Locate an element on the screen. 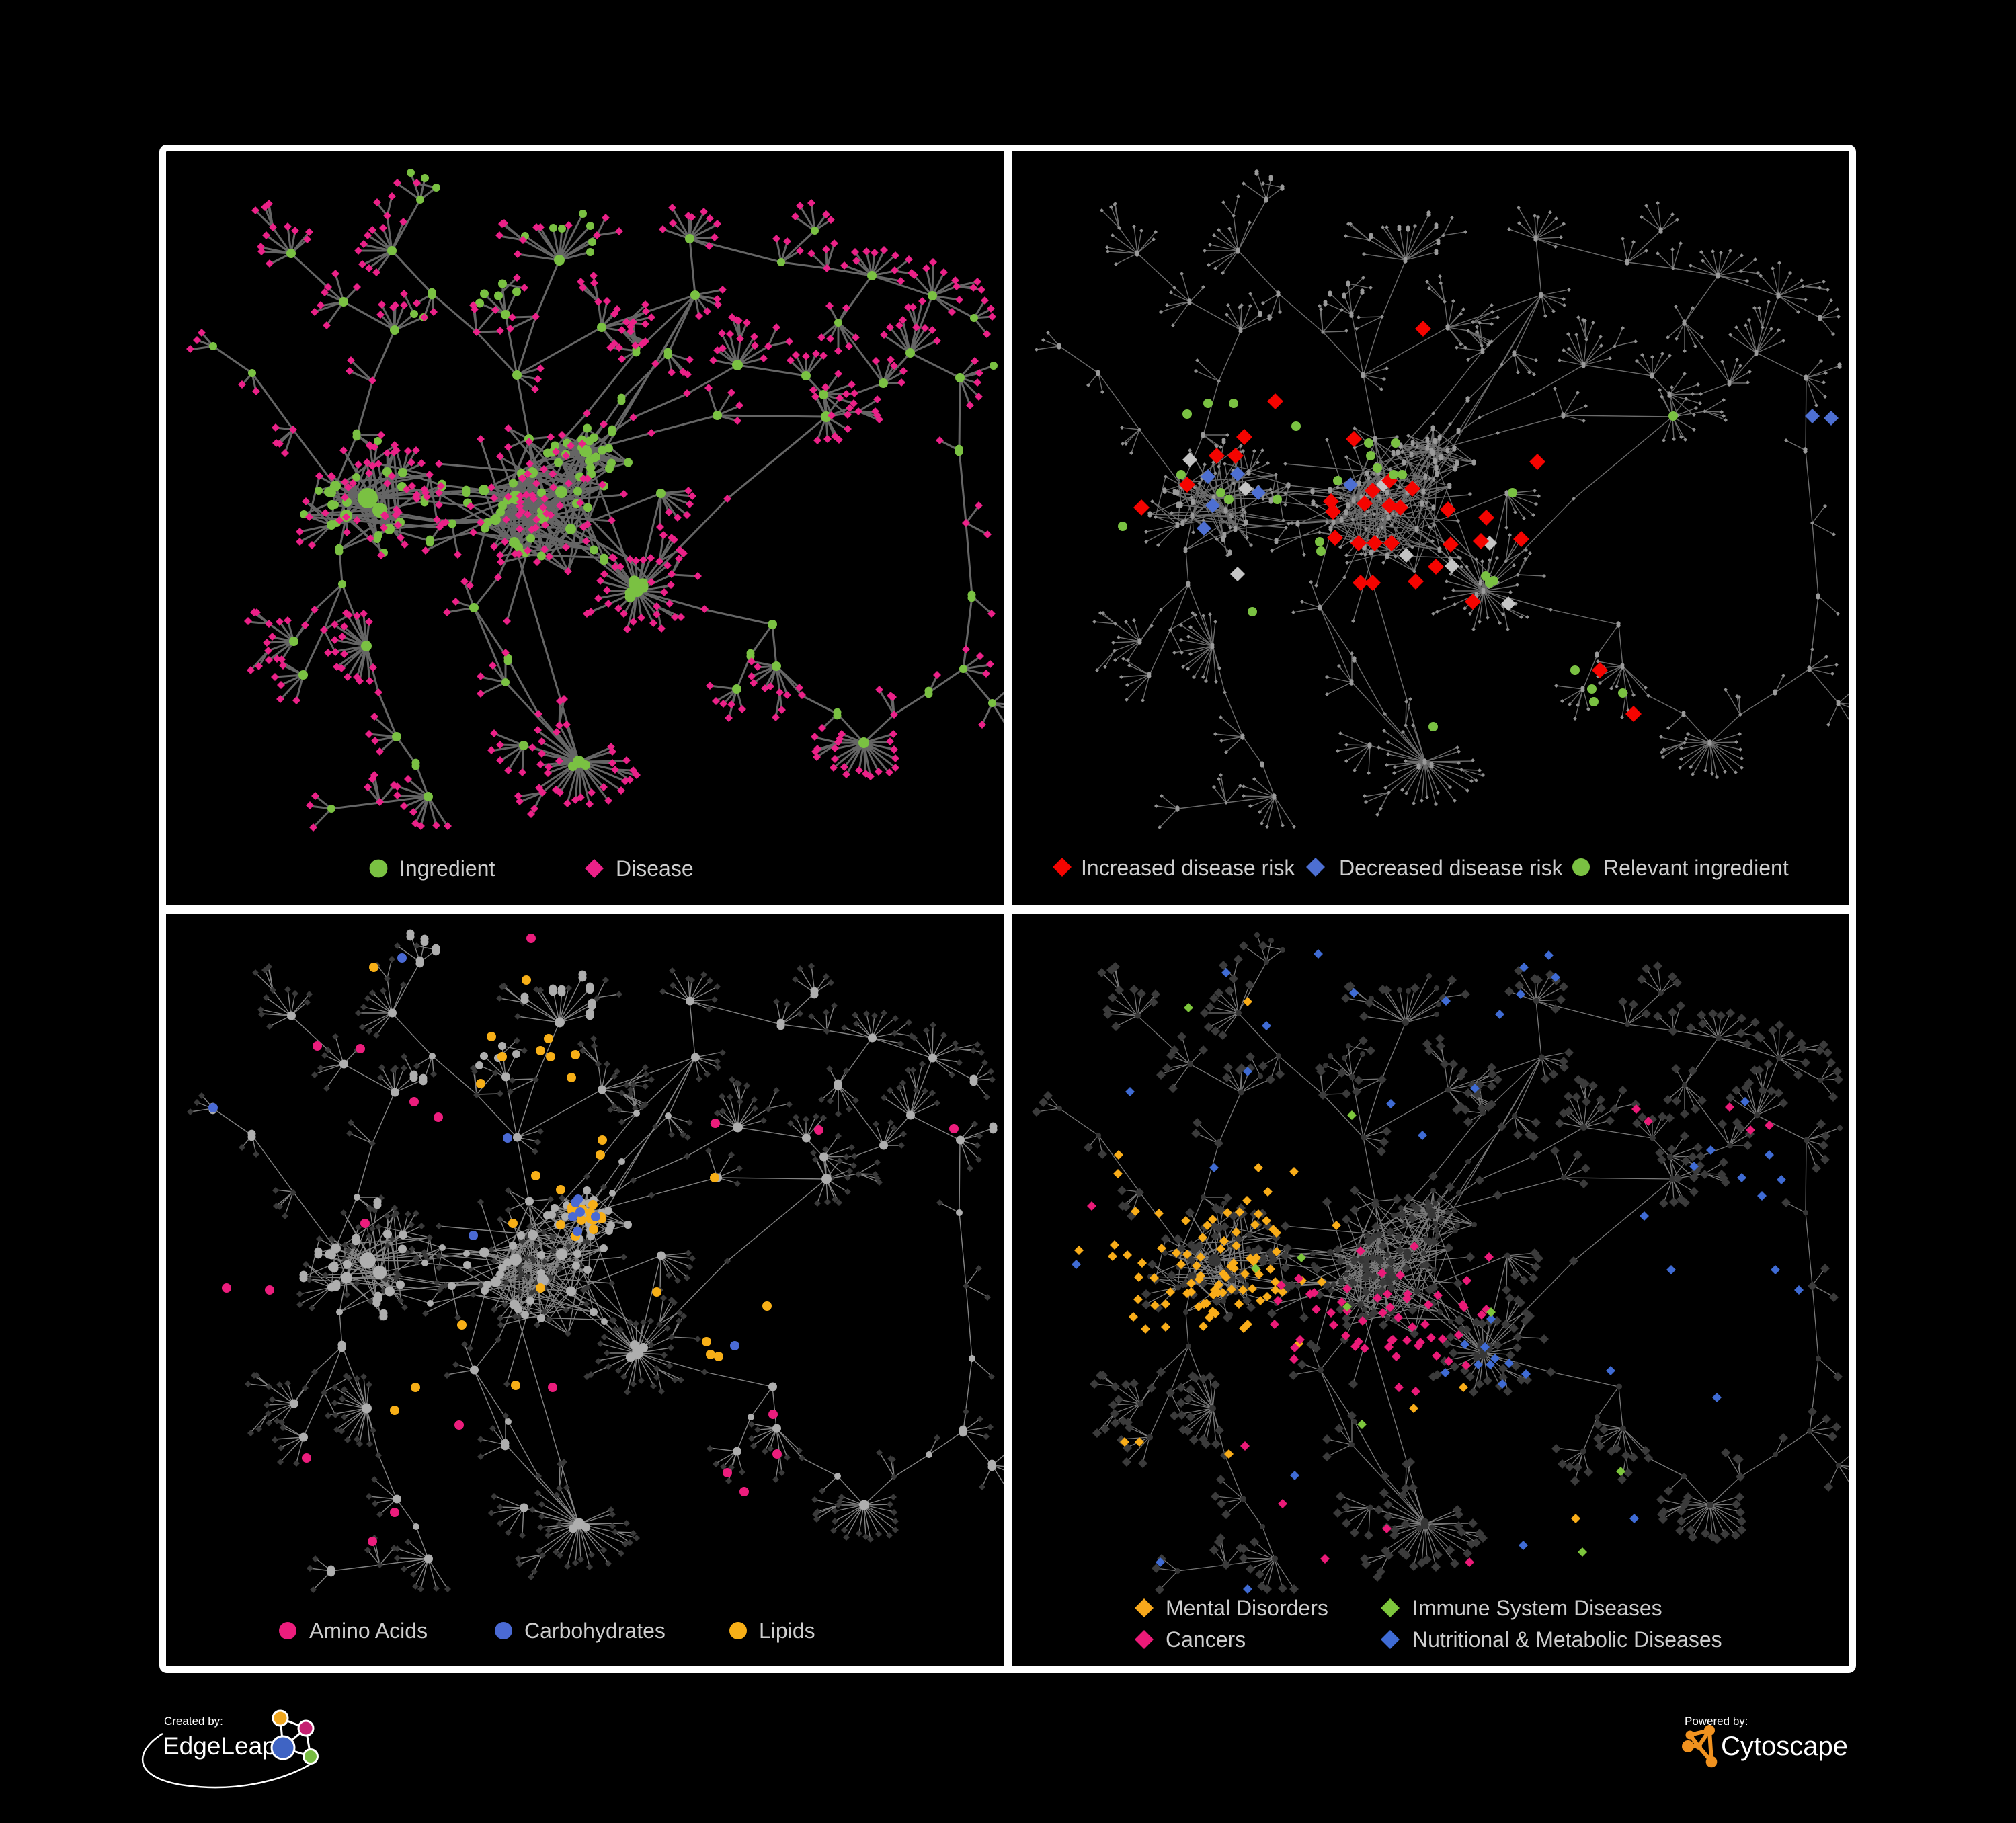 Image resolution: width=2016 pixels, height=1823 pixels. svg-text: Decreased disease risk is located at coordinates (1451, 868).